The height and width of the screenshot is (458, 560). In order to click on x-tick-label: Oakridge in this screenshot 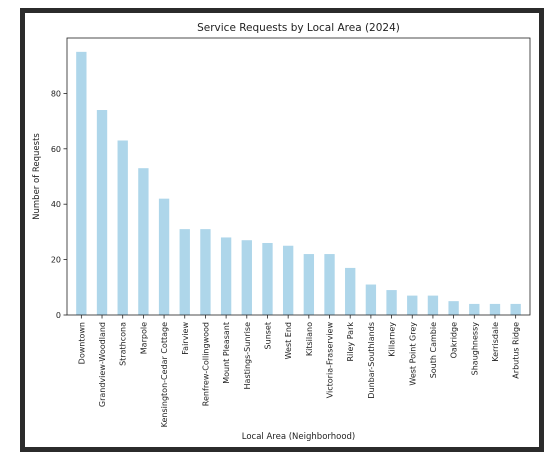, I will do `click(454, 340)`.